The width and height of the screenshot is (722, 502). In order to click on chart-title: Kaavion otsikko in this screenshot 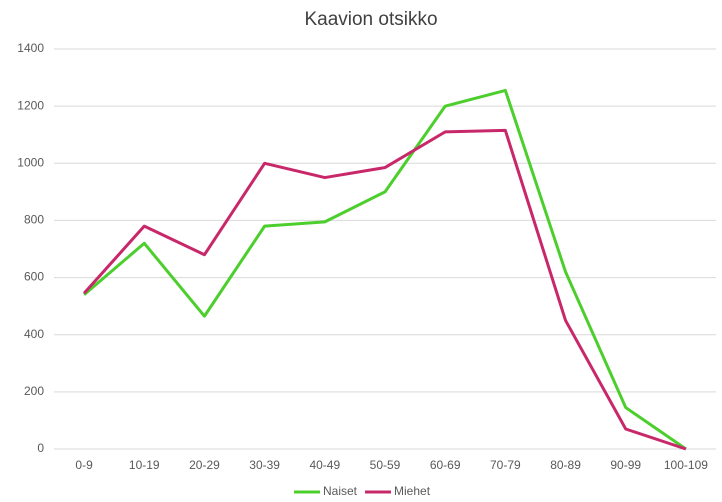, I will do `click(370, 19)`.